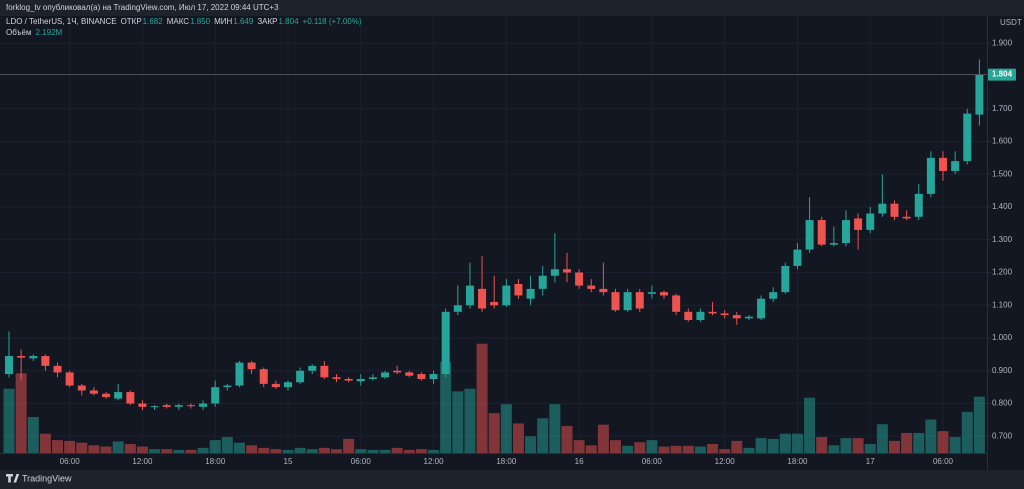 This screenshot has height=489, width=1024. I want to click on header-bar, so click(512, 8).